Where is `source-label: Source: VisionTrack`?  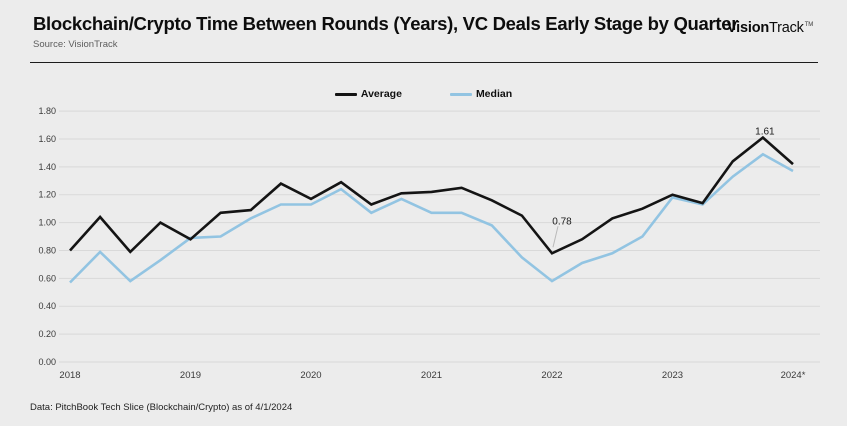 source-label: Source: VisionTrack is located at coordinates (75, 44).